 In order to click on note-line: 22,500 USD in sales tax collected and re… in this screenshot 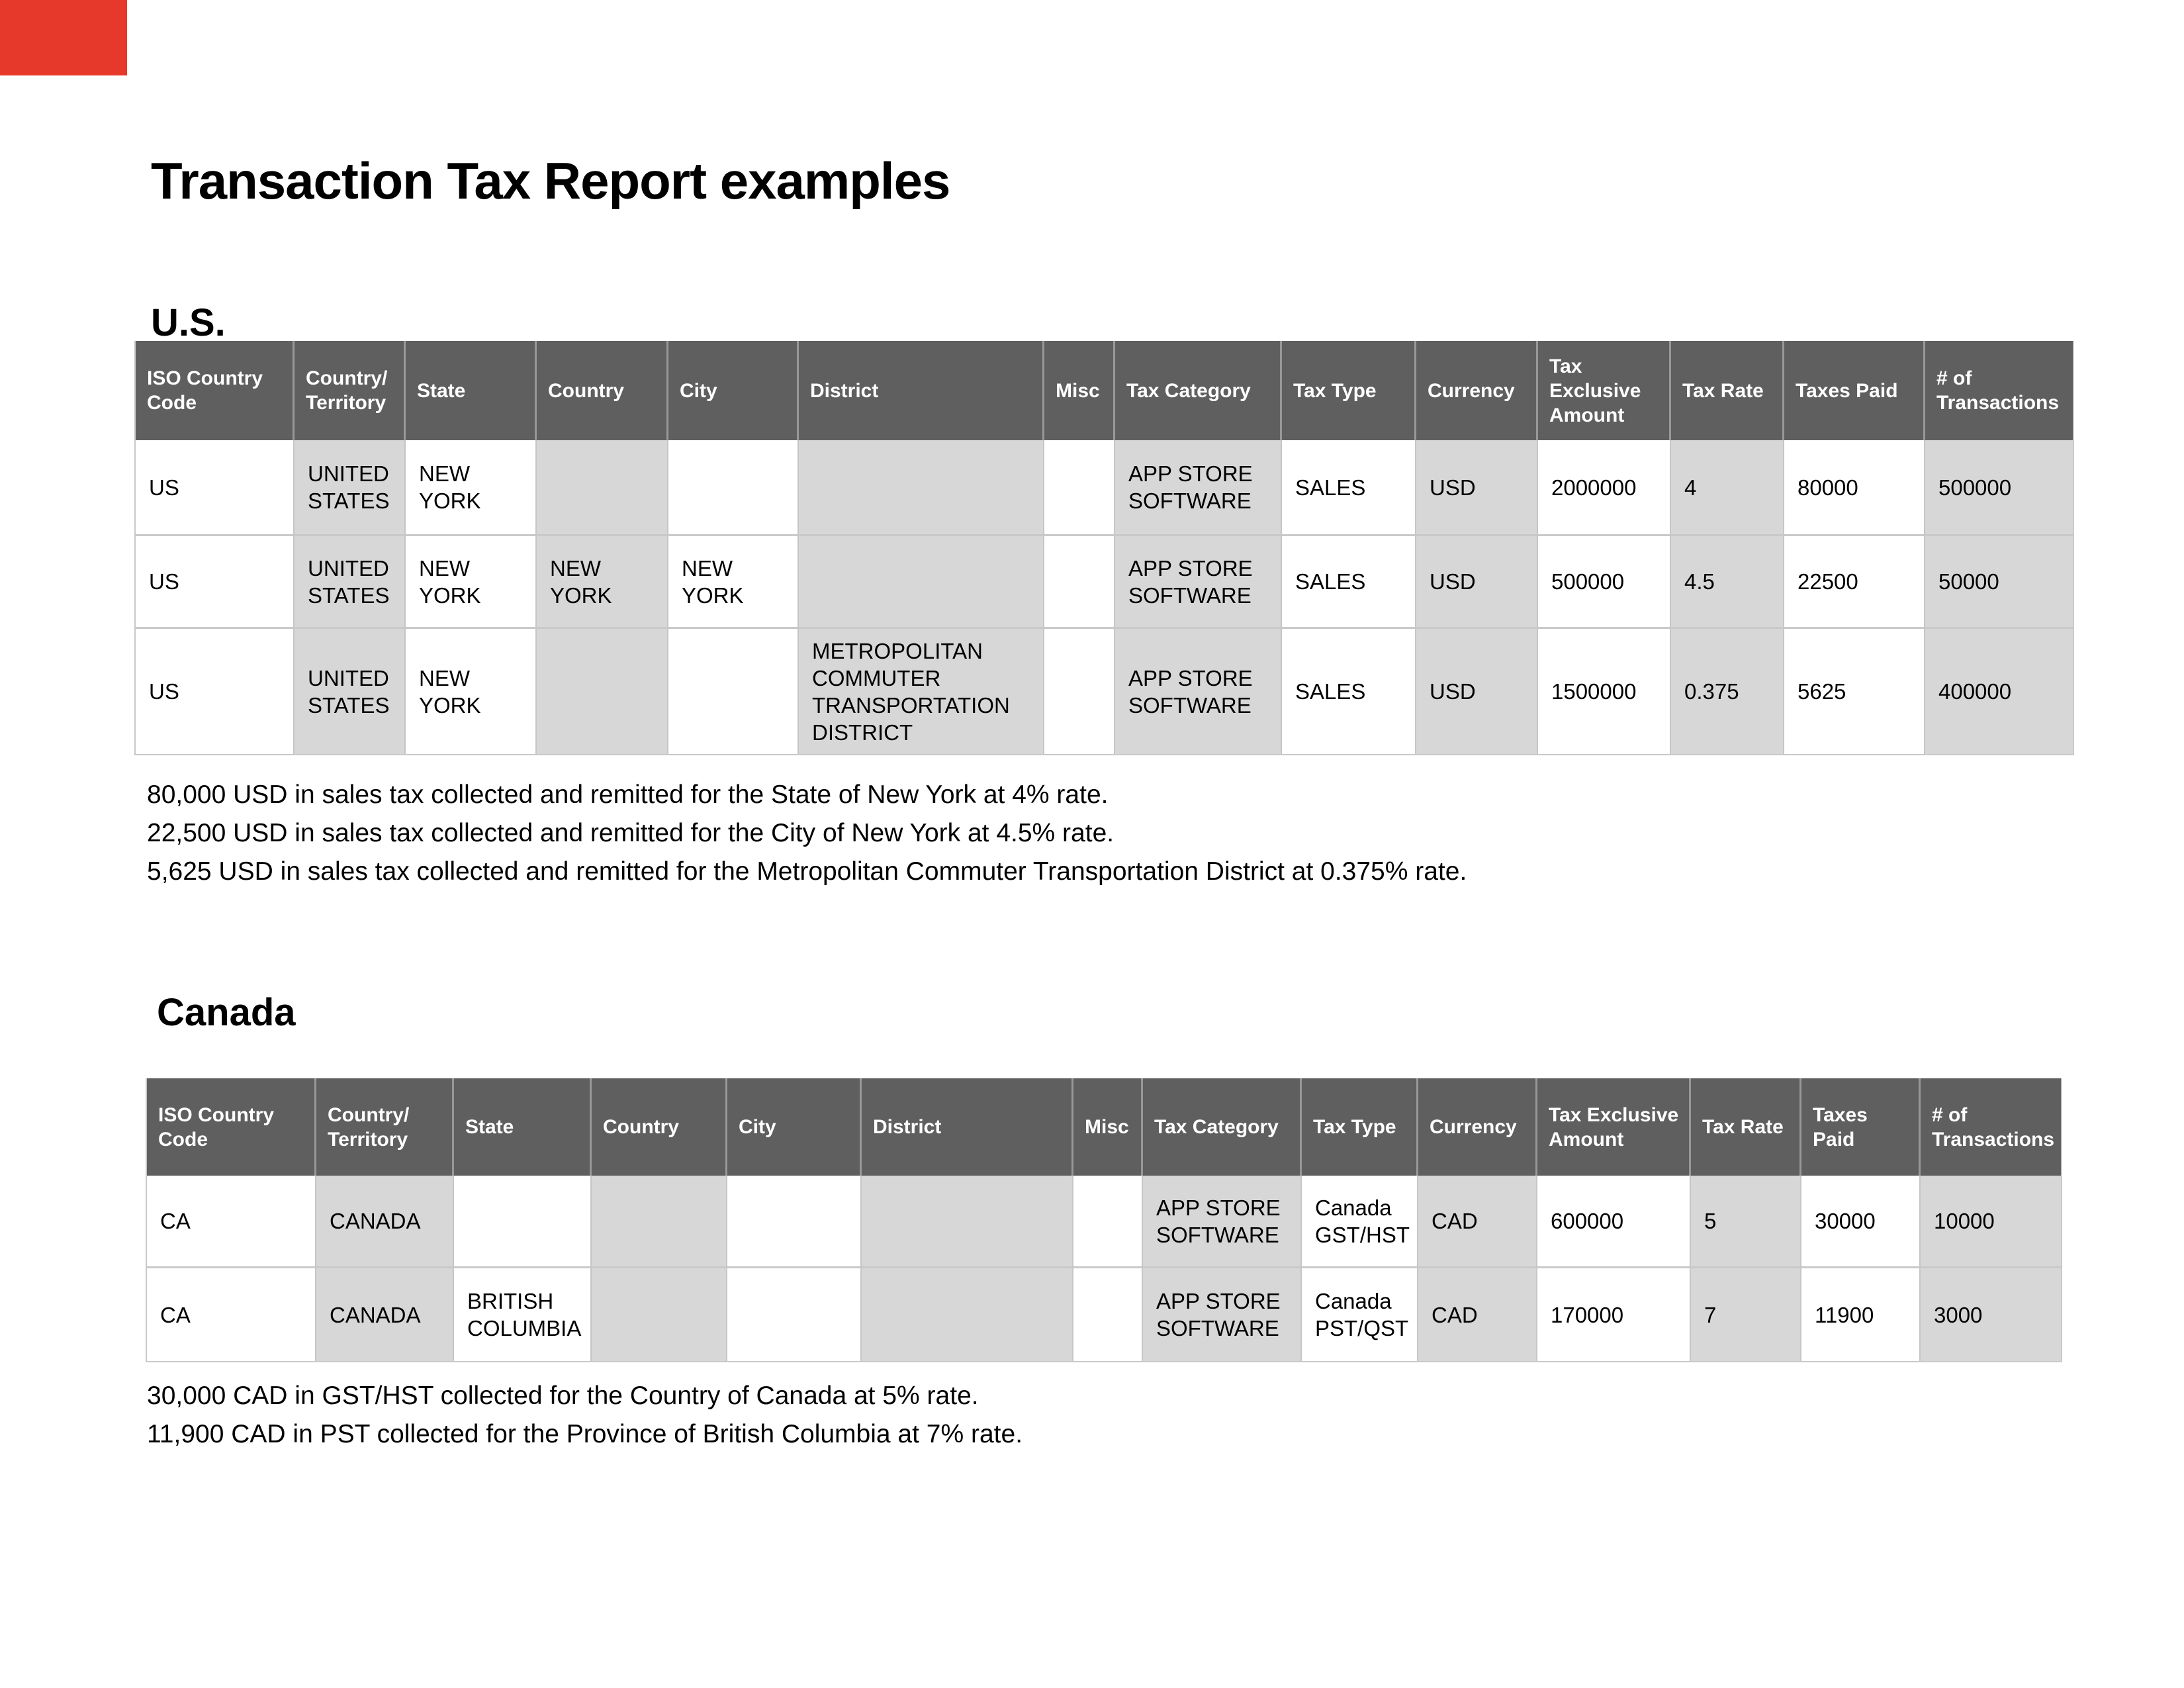, I will do `click(631, 833)`.